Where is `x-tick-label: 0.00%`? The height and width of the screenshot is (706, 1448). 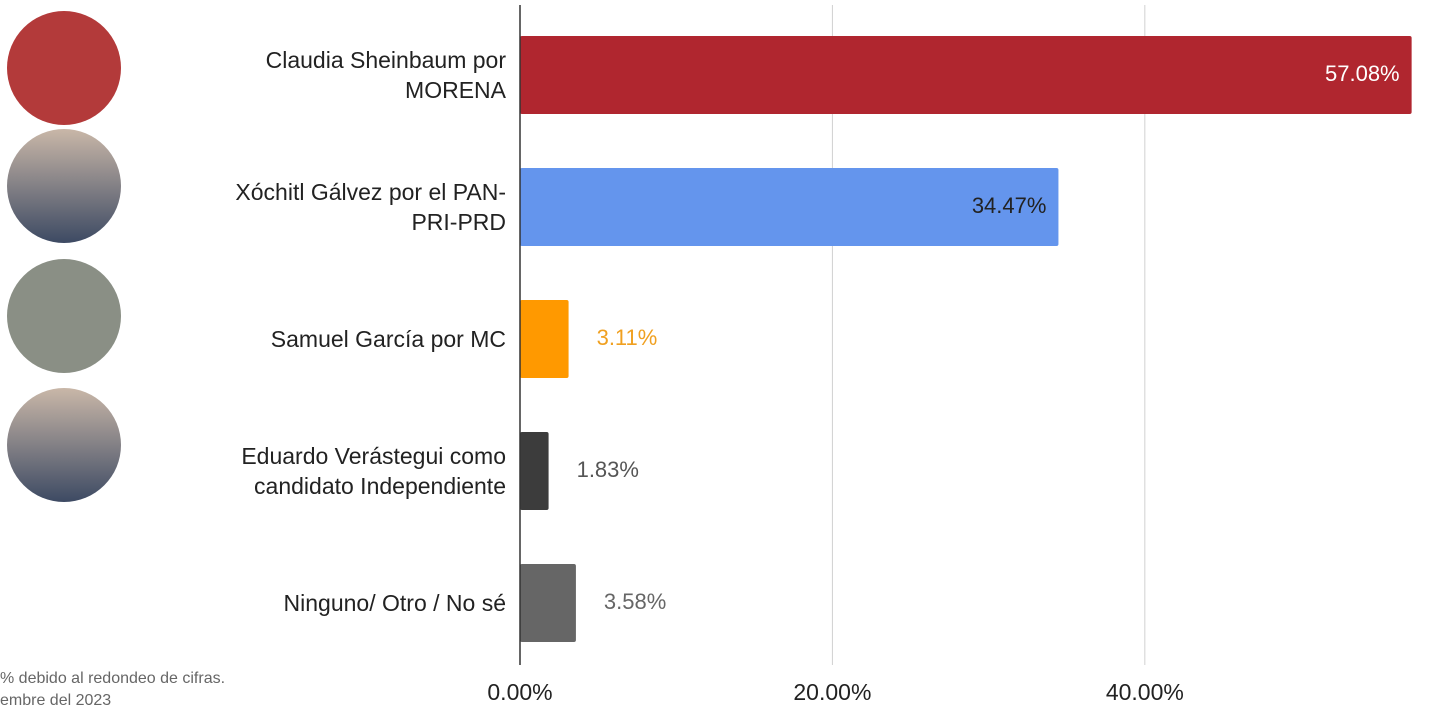
x-tick-label: 0.00% is located at coordinates (519, 692).